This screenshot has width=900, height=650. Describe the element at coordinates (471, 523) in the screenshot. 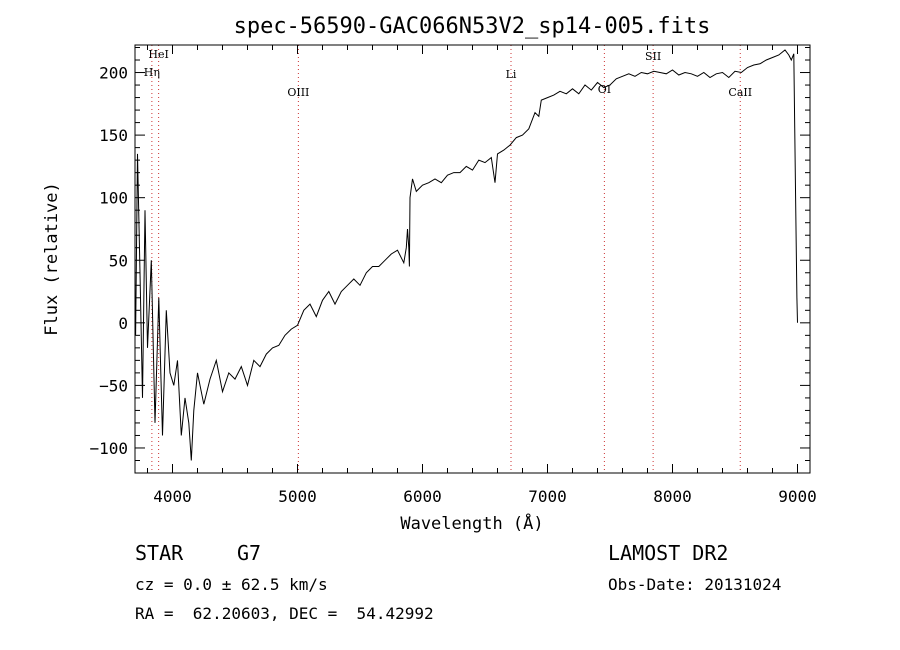

I see `x-axis-label: Wavelength (Å)` at that location.